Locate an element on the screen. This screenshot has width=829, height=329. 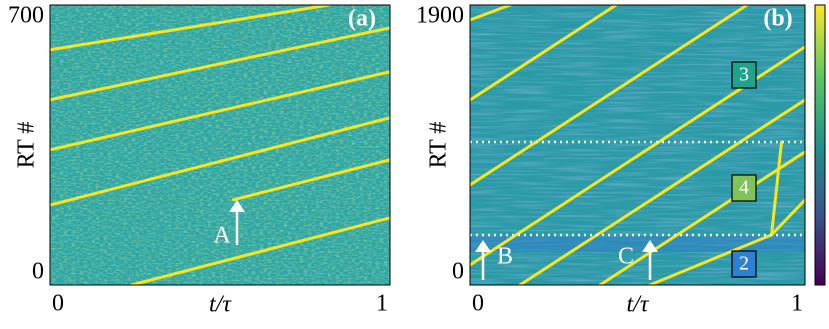
panel-label: (b) is located at coordinates (777, 19).